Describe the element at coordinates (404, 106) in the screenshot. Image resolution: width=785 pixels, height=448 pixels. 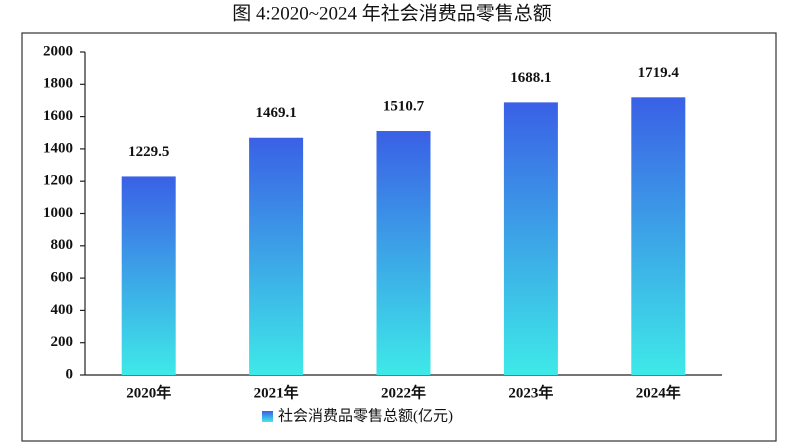
I see `data-label: 1510.7` at that location.